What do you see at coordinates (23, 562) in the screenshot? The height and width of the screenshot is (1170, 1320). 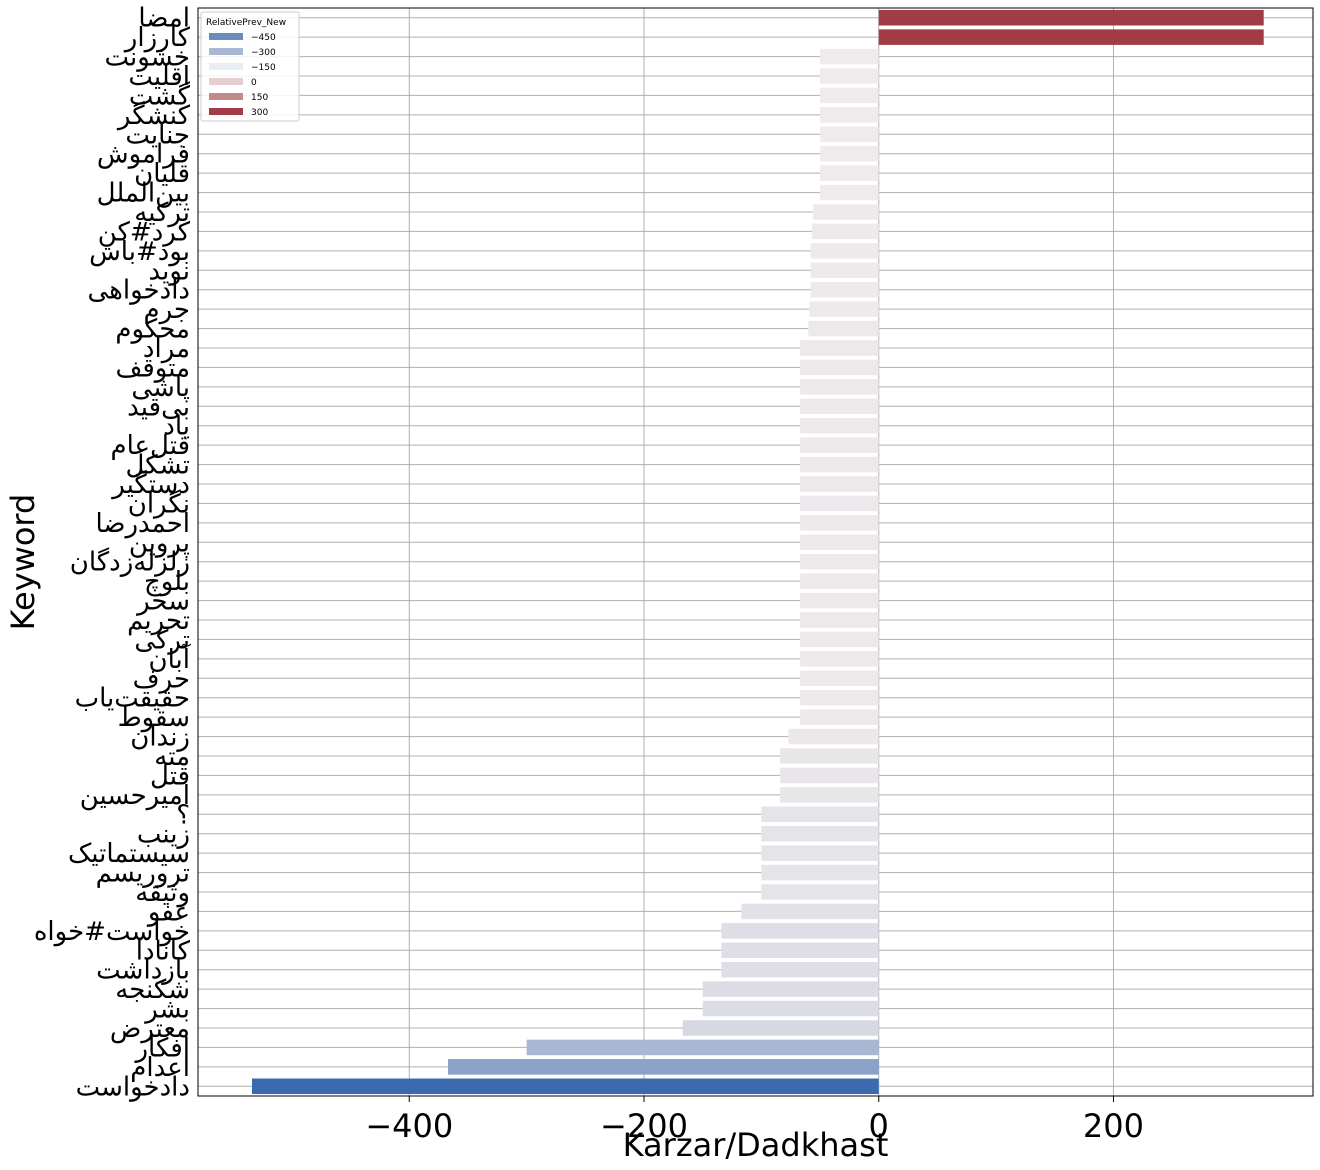 I see `y-axis-label: Keyword` at bounding box center [23, 562].